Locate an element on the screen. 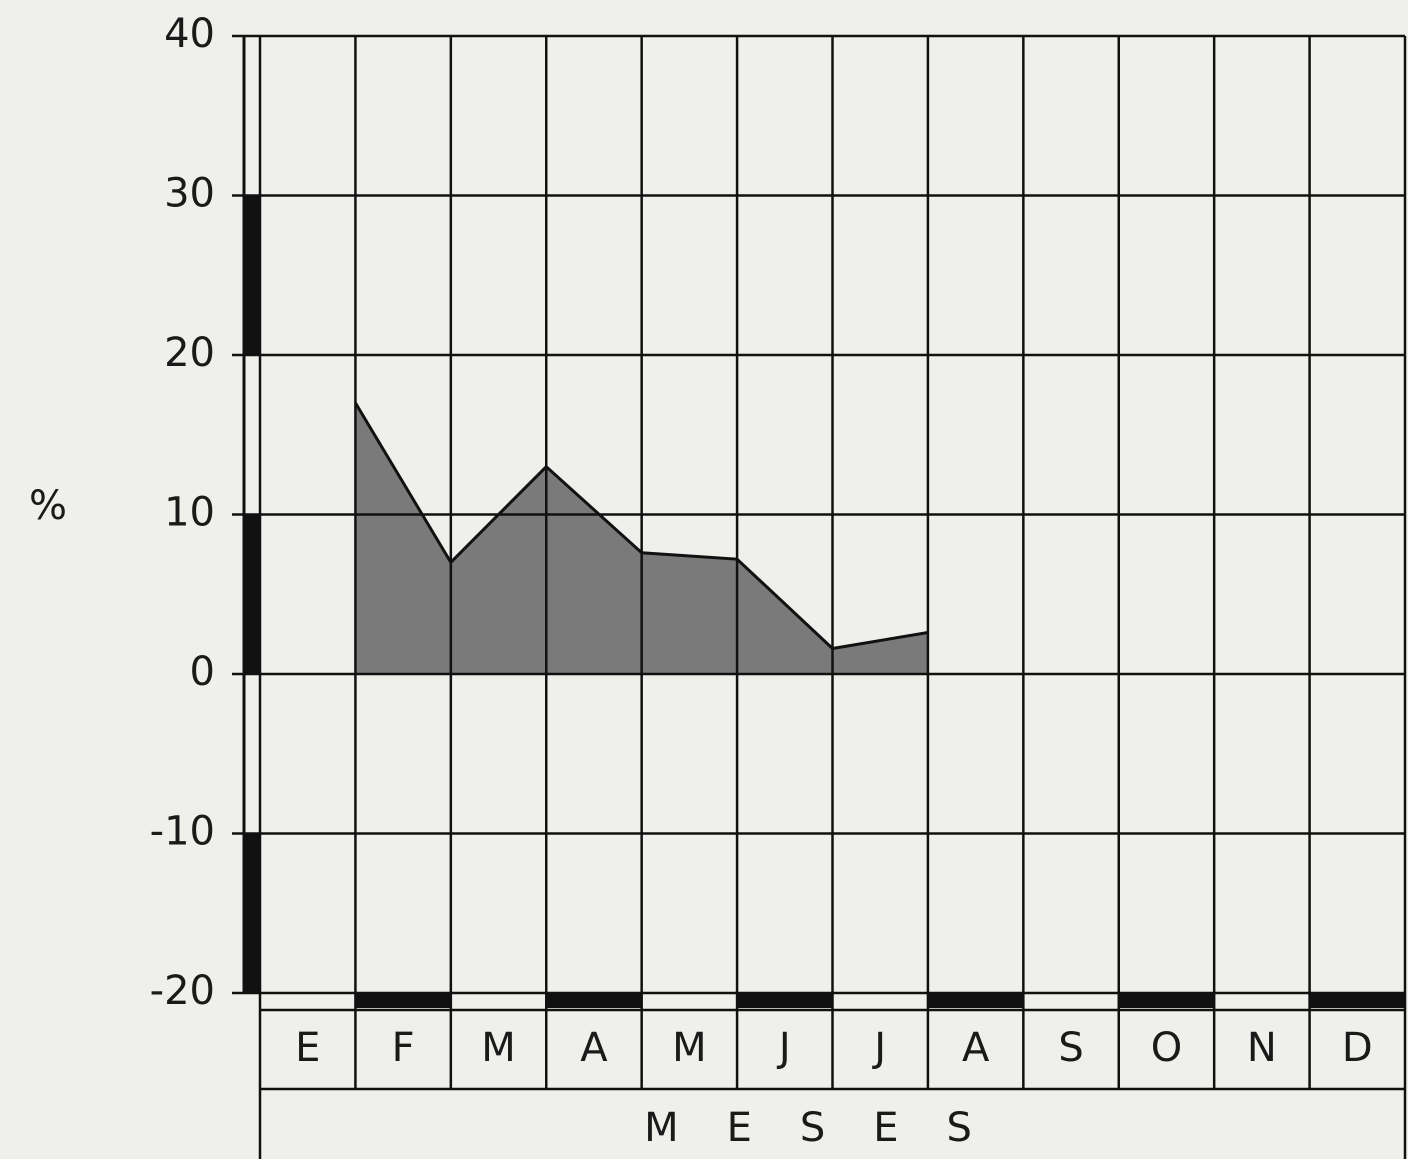 The width and height of the screenshot is (1408, 1159). y-tick-label: 40 is located at coordinates (189, 34).